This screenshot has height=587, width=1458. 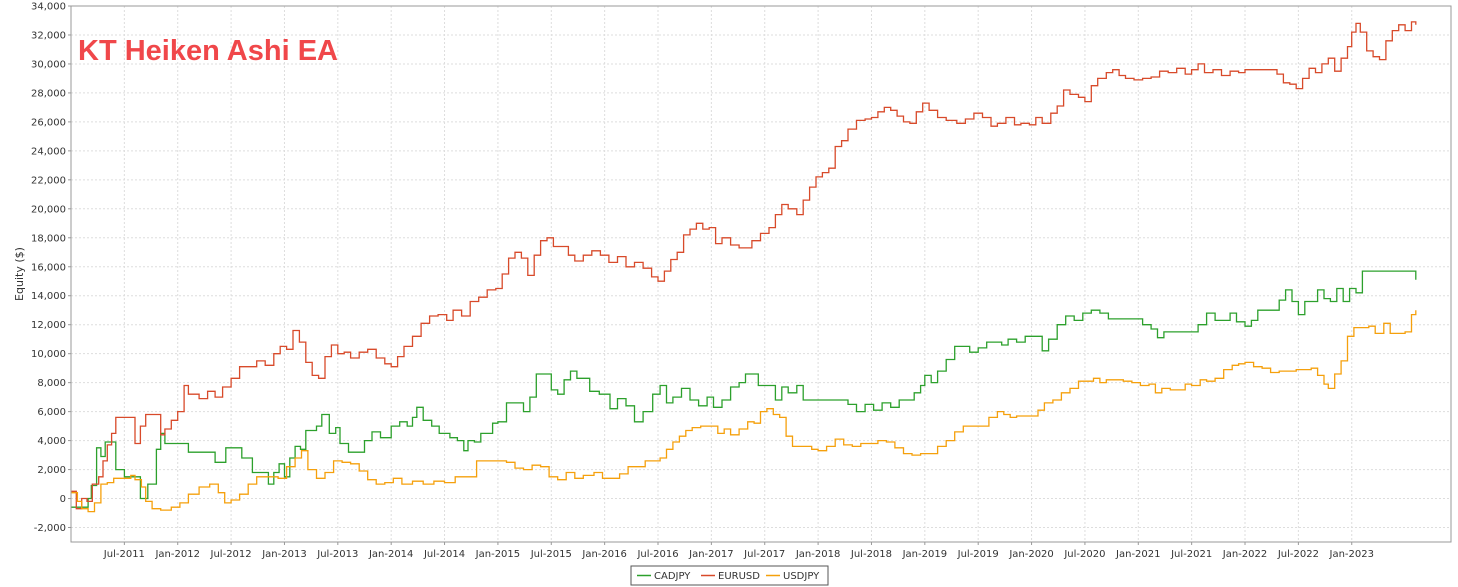 I want to click on x-tick-label: Jan-2015, so click(x=497, y=554).